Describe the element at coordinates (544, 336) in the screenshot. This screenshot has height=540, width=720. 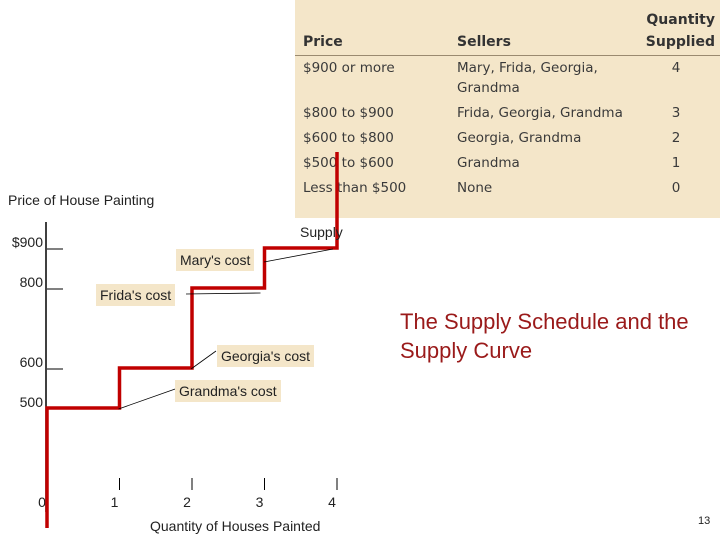
I see `slide-title: The Supply Schedule and the Supply Curve` at that location.